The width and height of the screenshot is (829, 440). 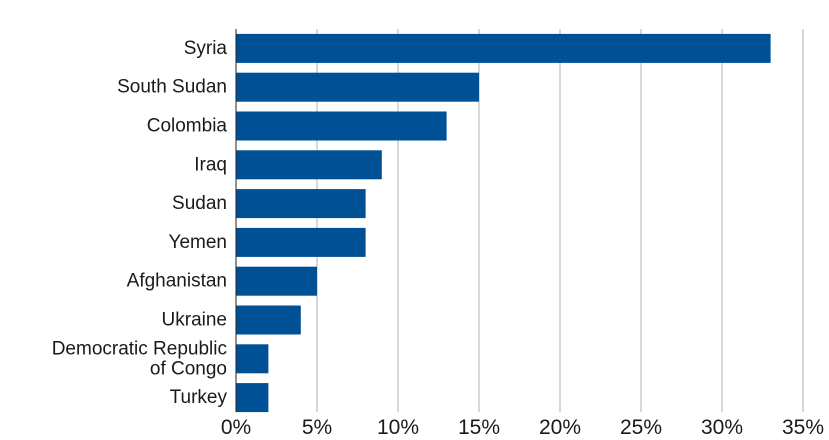 What do you see at coordinates (357, 87) in the screenshot?
I see `bar-south-sudan` at bounding box center [357, 87].